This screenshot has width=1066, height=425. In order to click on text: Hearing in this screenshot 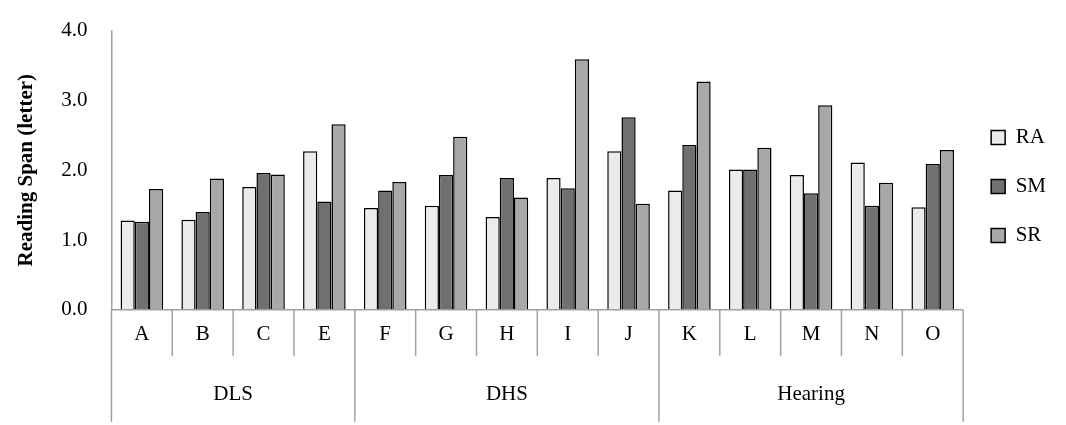, I will do `click(811, 393)`.